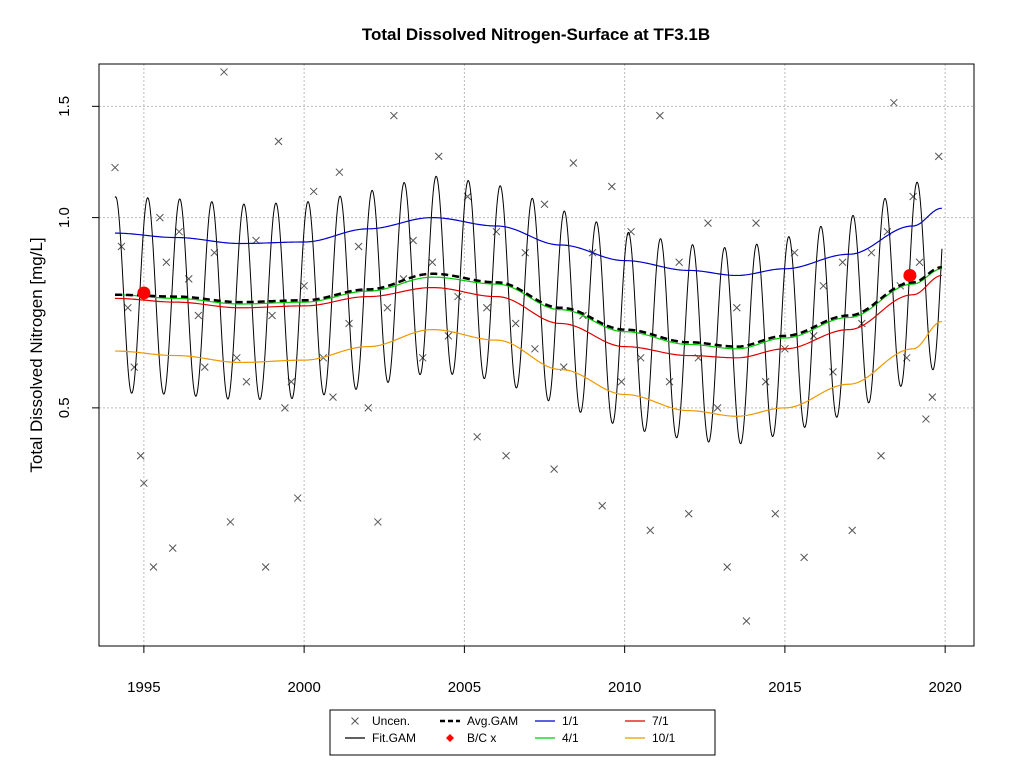 The image size is (1024, 768). Describe the element at coordinates (143, 687) in the screenshot. I see `x-tick-label: 1995` at that location.